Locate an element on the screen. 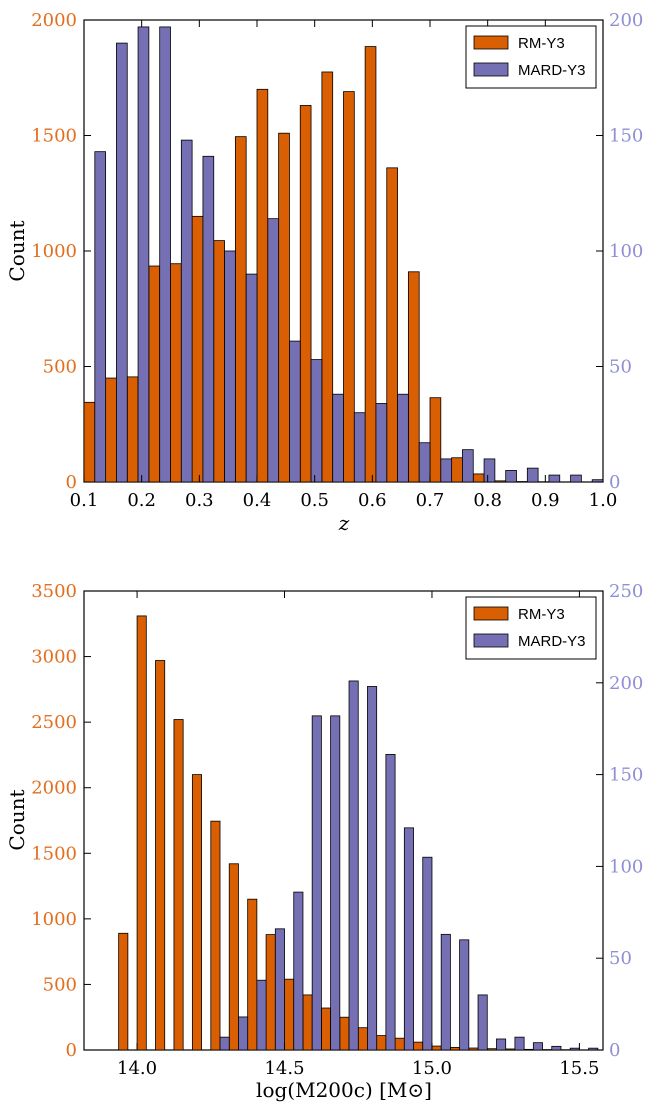  x-tick-label: 15.0 is located at coordinates (432, 1068).